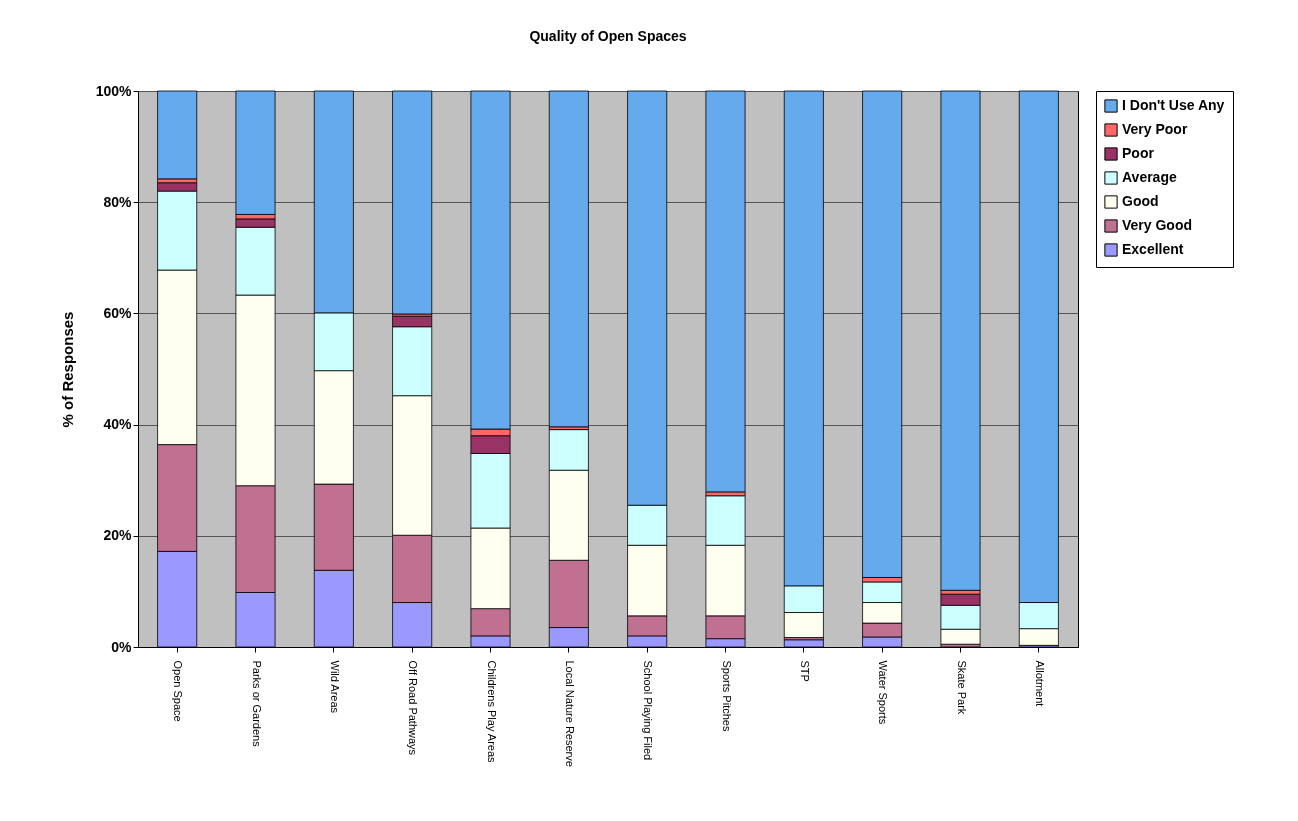 The height and width of the screenshot is (821, 1298). What do you see at coordinates (67, 369) in the screenshot?
I see `y-axis-title: % of Responses` at bounding box center [67, 369].